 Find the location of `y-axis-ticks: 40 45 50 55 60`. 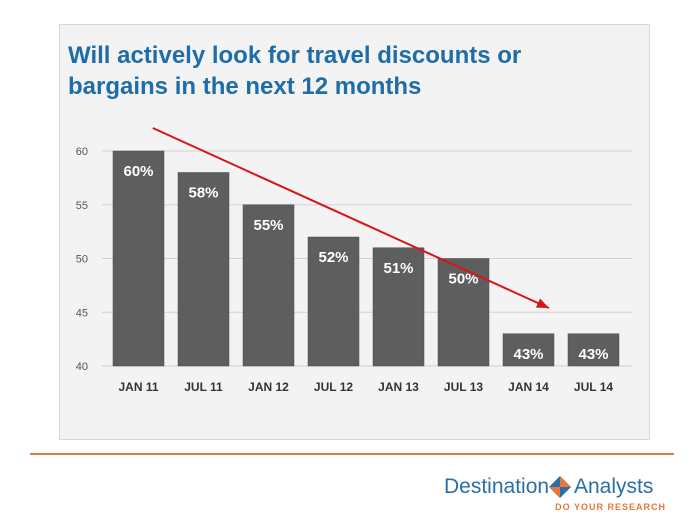

y-axis-ticks: 40 45 50 55 60 is located at coordinates (82, 259).